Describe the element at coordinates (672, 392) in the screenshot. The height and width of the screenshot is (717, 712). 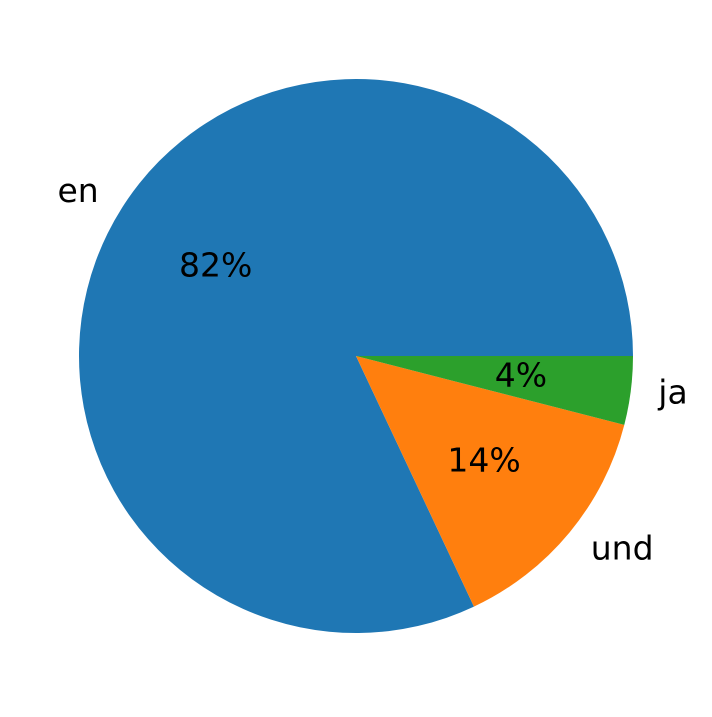
I see `slice-label: ja` at that location.